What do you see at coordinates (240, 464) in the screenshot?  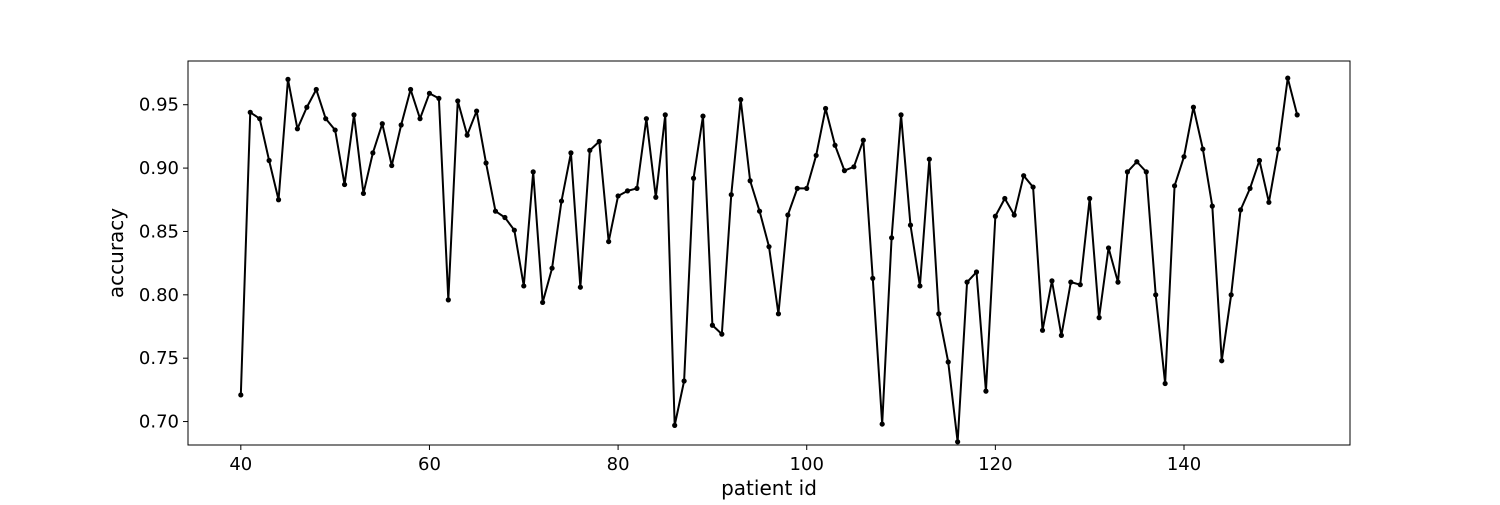 I see `x-tick-label: 40` at bounding box center [240, 464].